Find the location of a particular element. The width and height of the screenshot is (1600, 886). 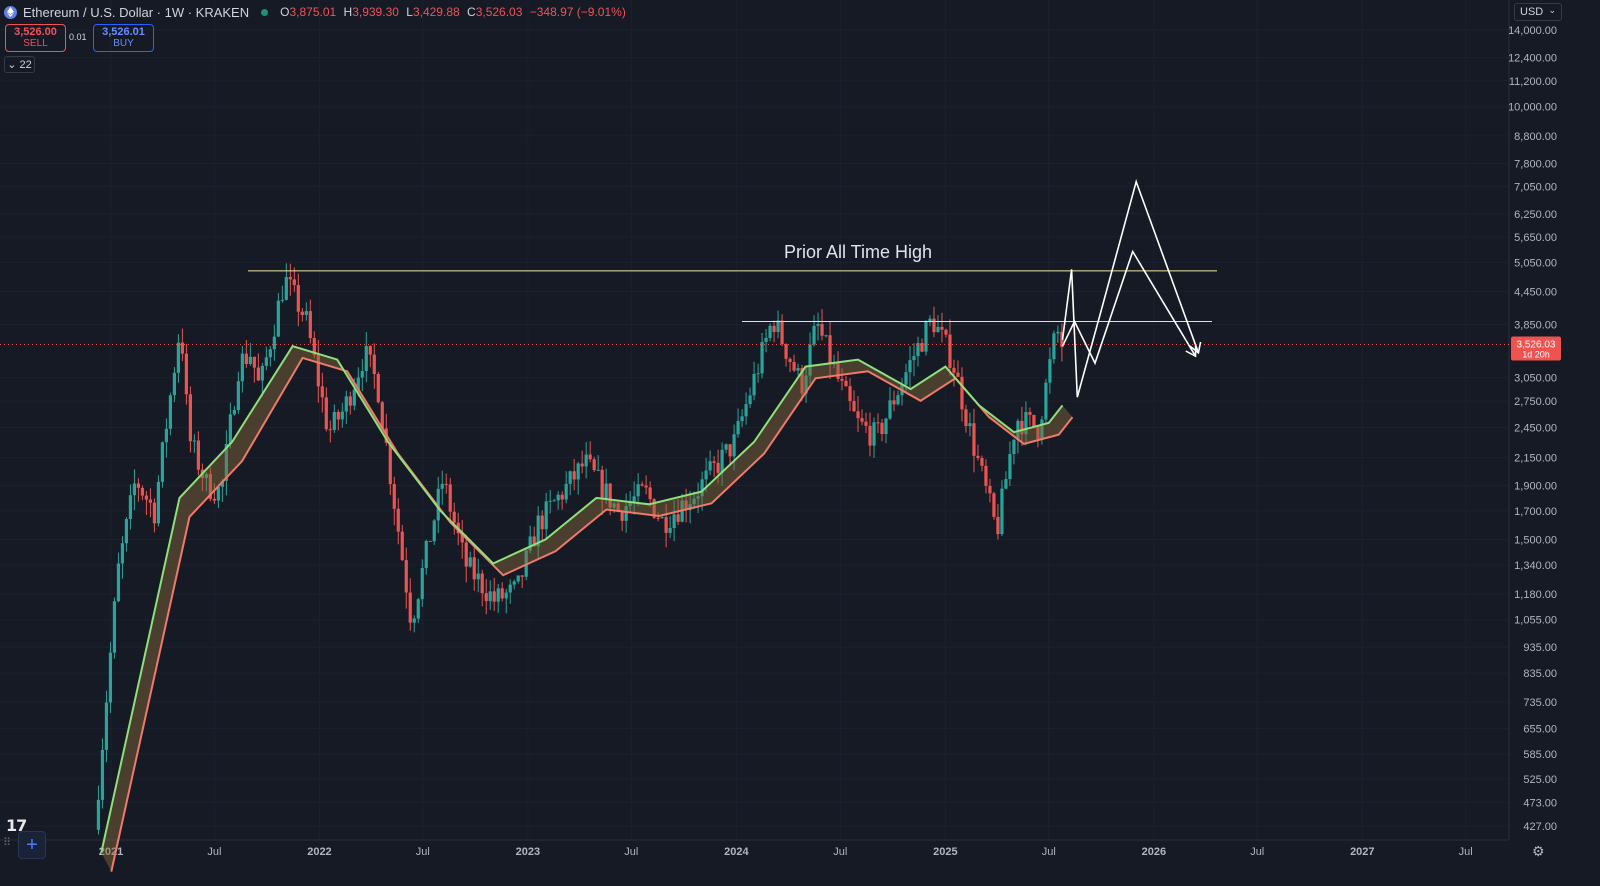

buy-price: 3,526.01 is located at coordinates (123, 32).